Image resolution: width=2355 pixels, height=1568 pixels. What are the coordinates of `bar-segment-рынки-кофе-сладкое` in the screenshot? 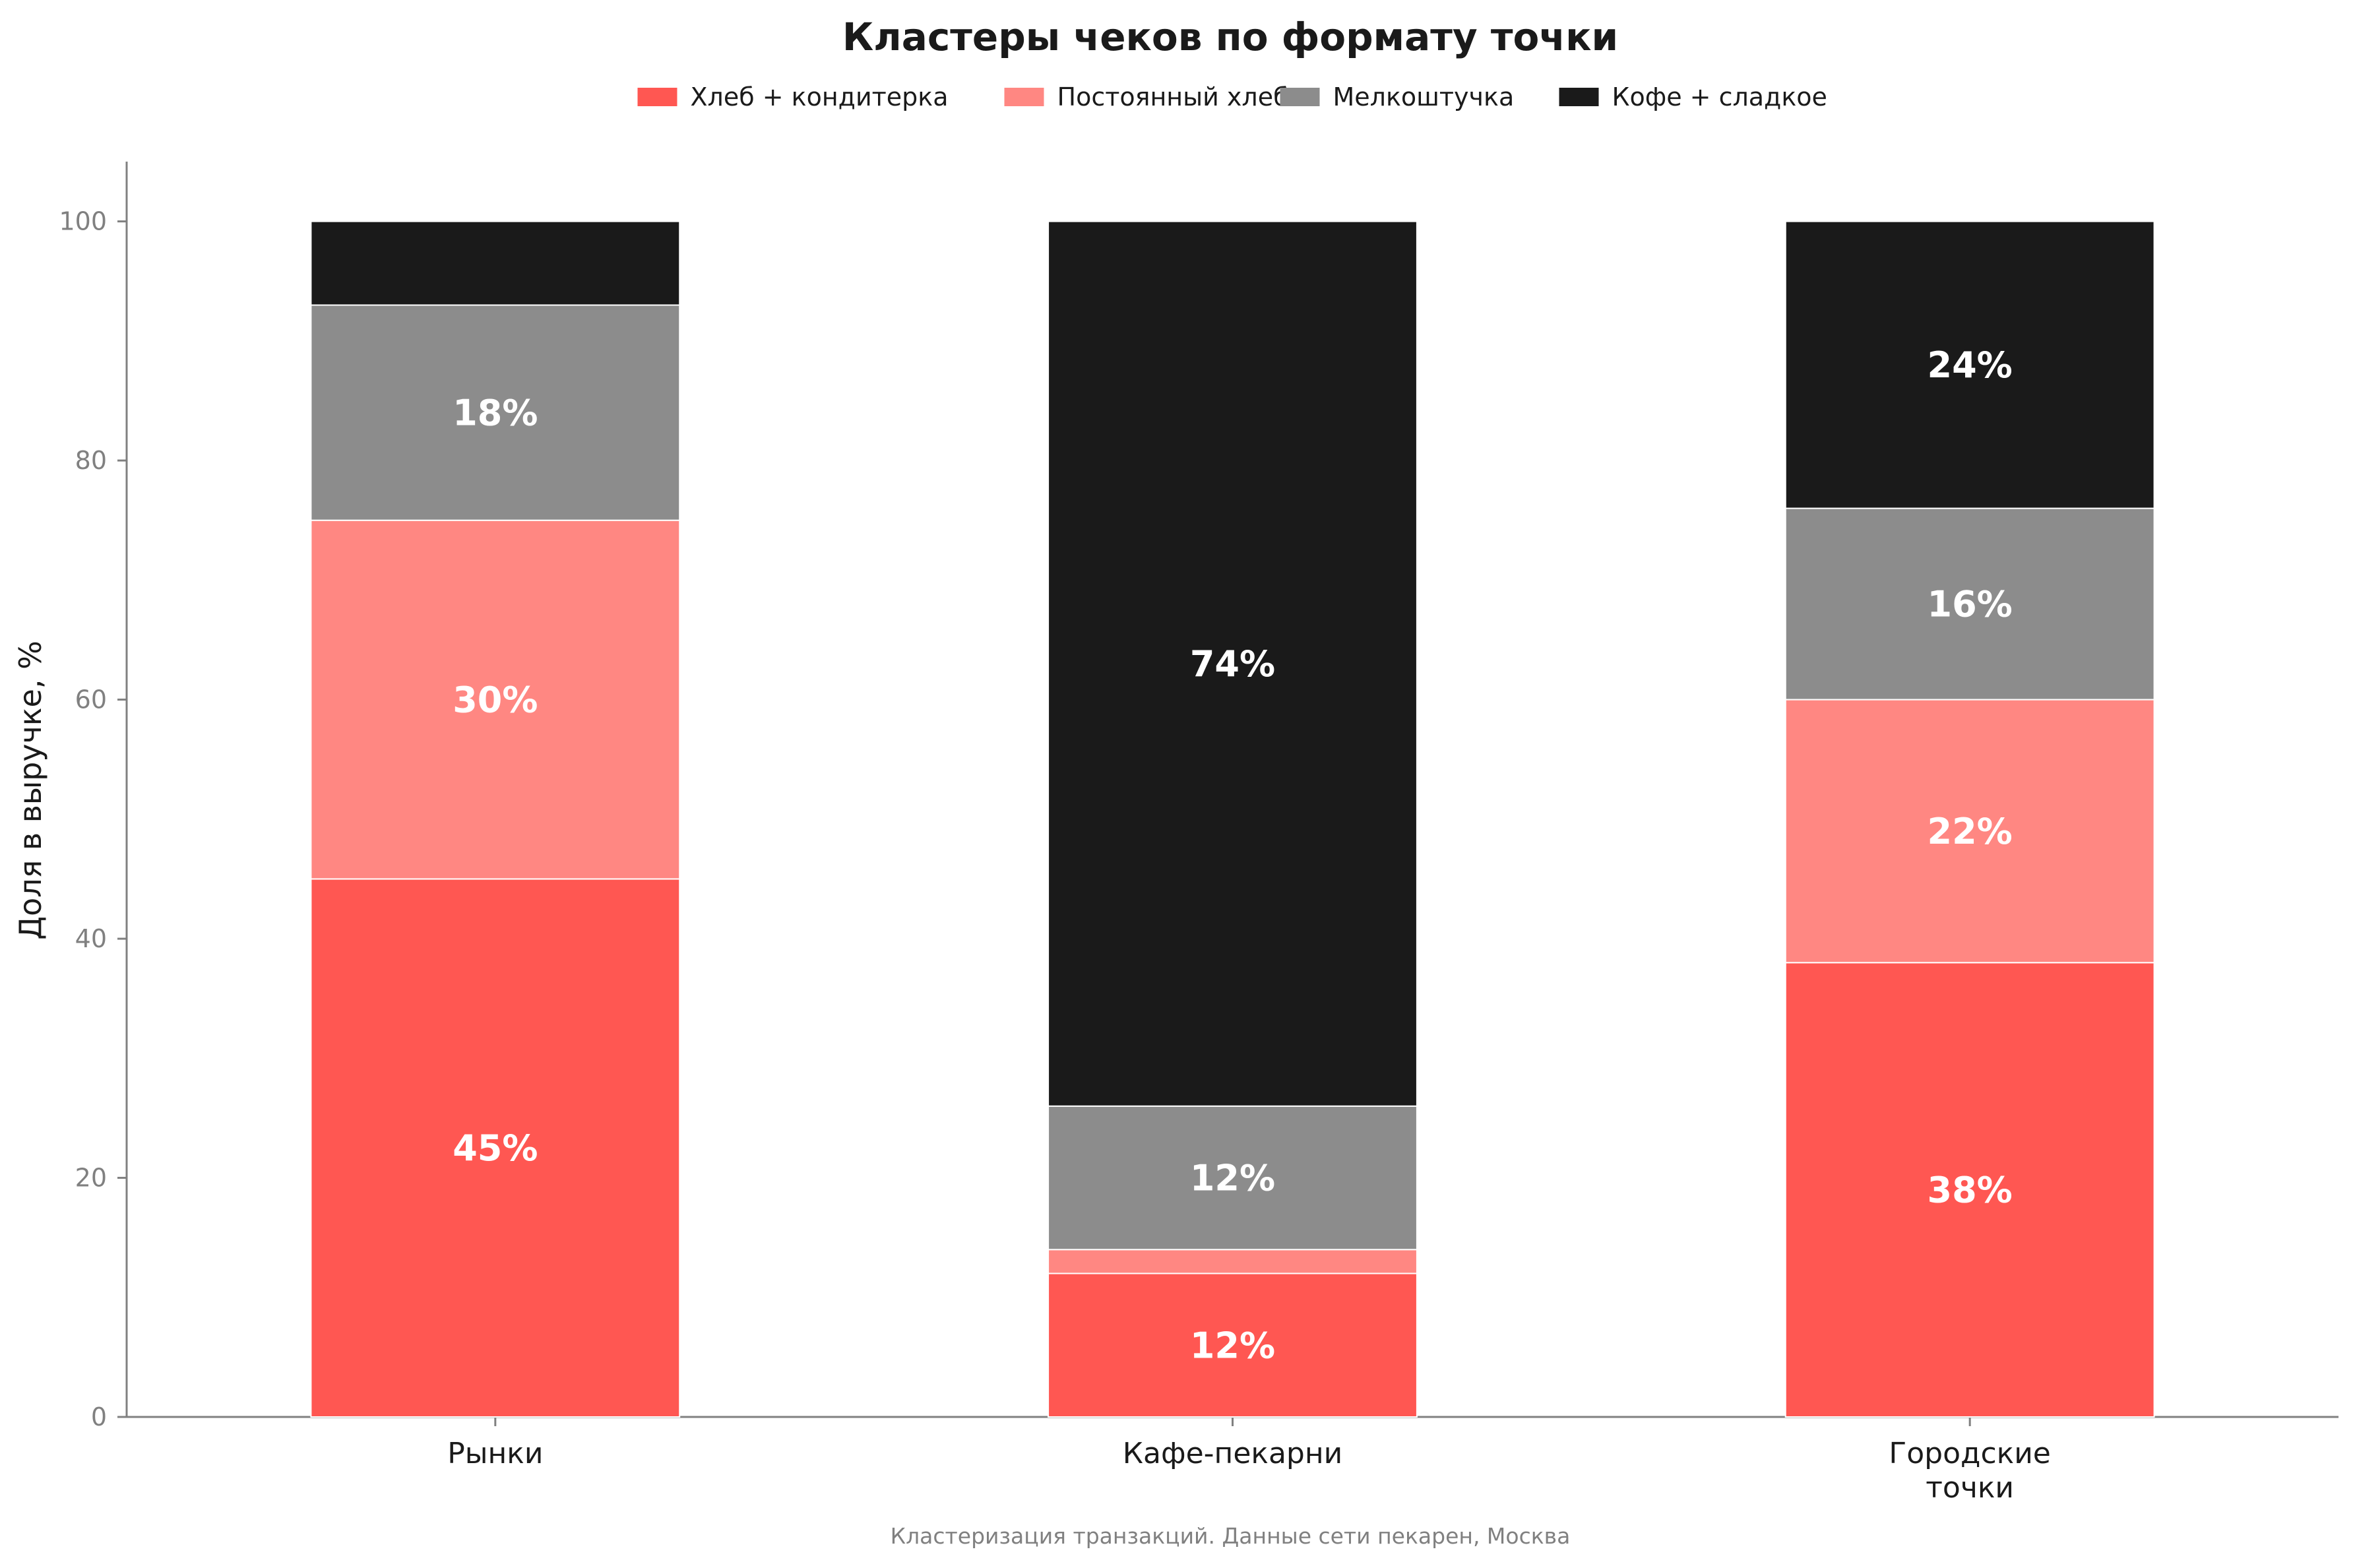 It's located at (496, 263).